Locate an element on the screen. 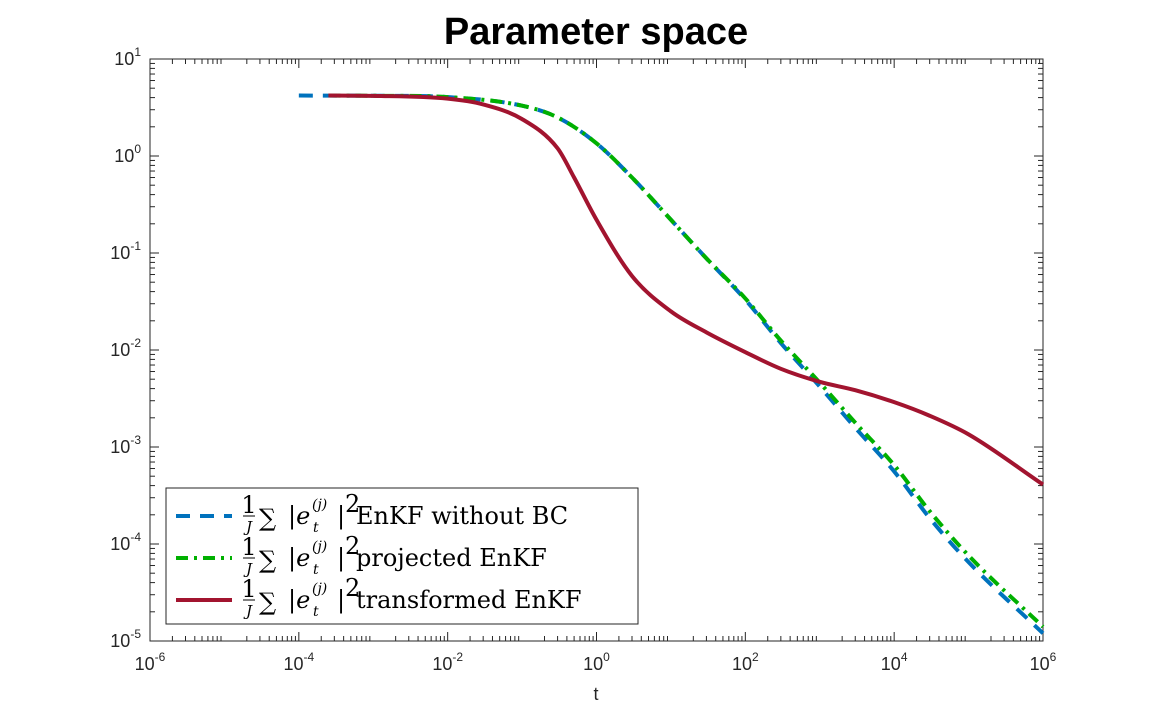 The width and height of the screenshot is (1152, 725). legend-label: transformed EnKF is located at coordinates (469, 600).